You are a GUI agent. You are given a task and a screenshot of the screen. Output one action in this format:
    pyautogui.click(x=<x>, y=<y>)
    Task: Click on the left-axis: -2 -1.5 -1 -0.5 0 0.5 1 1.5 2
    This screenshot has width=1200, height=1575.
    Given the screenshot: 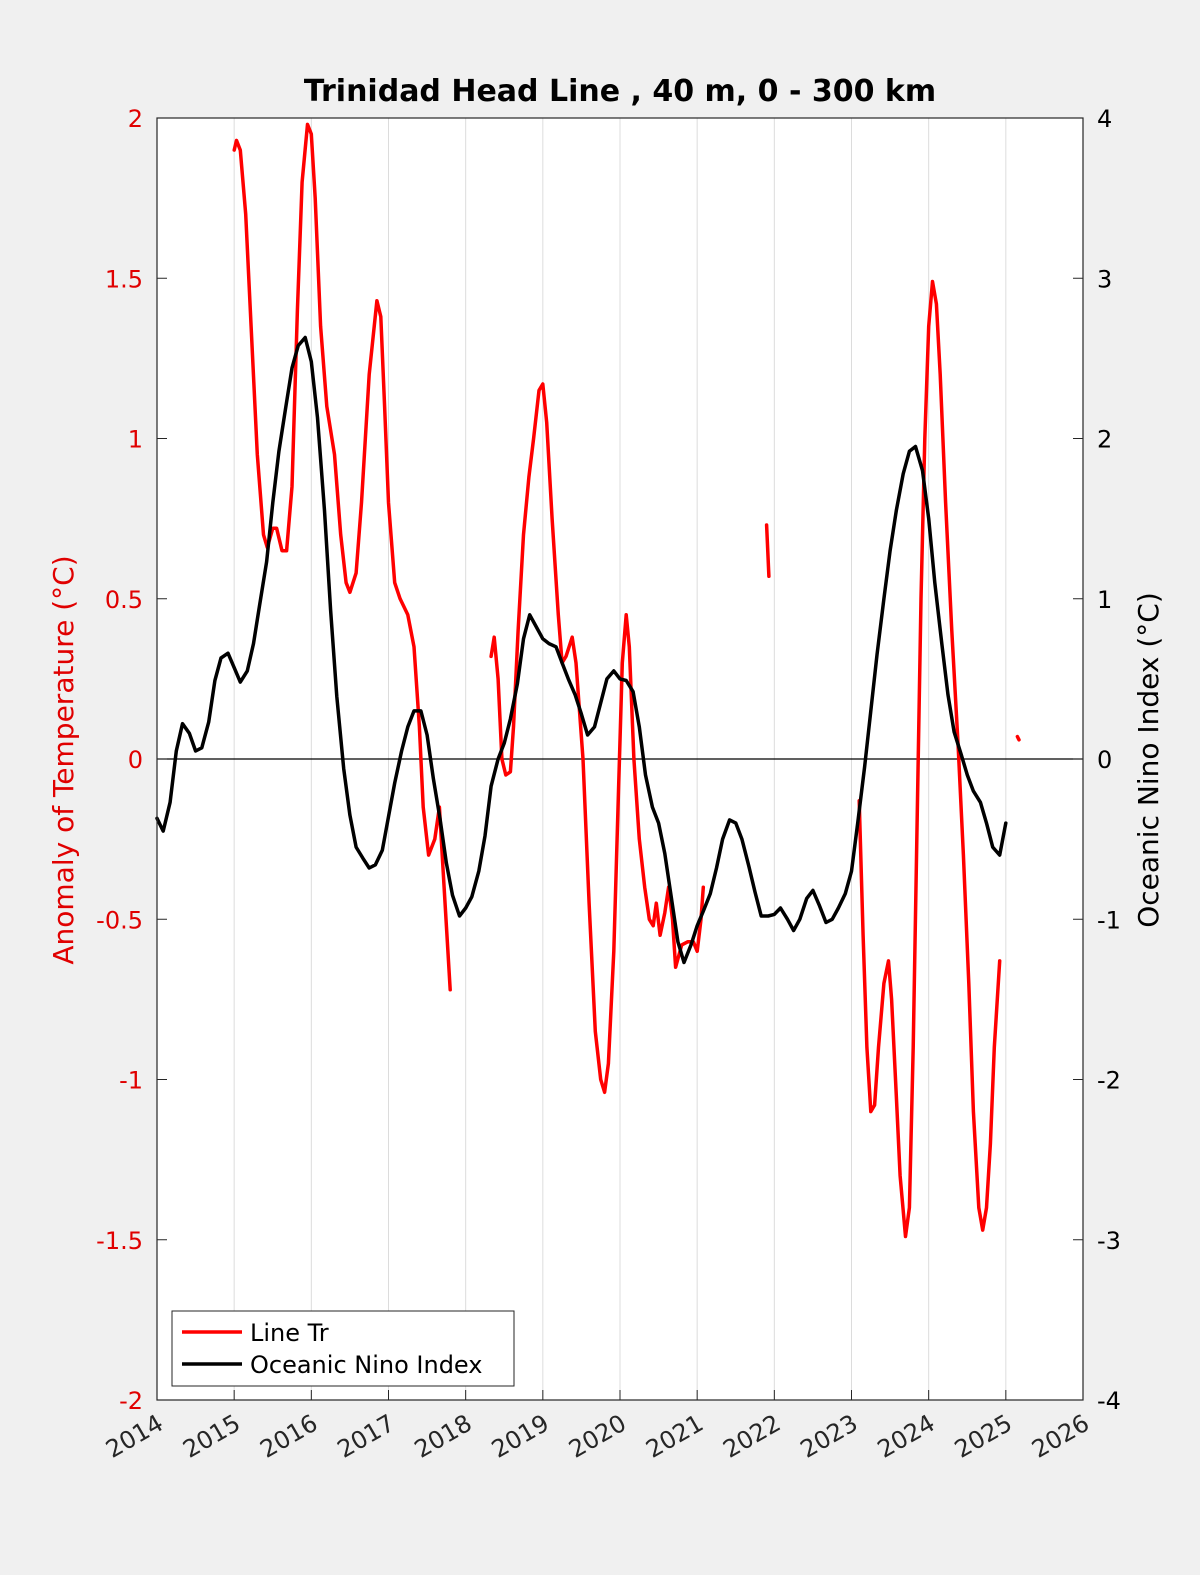 What is the action you would take?
    pyautogui.click(x=131, y=760)
    